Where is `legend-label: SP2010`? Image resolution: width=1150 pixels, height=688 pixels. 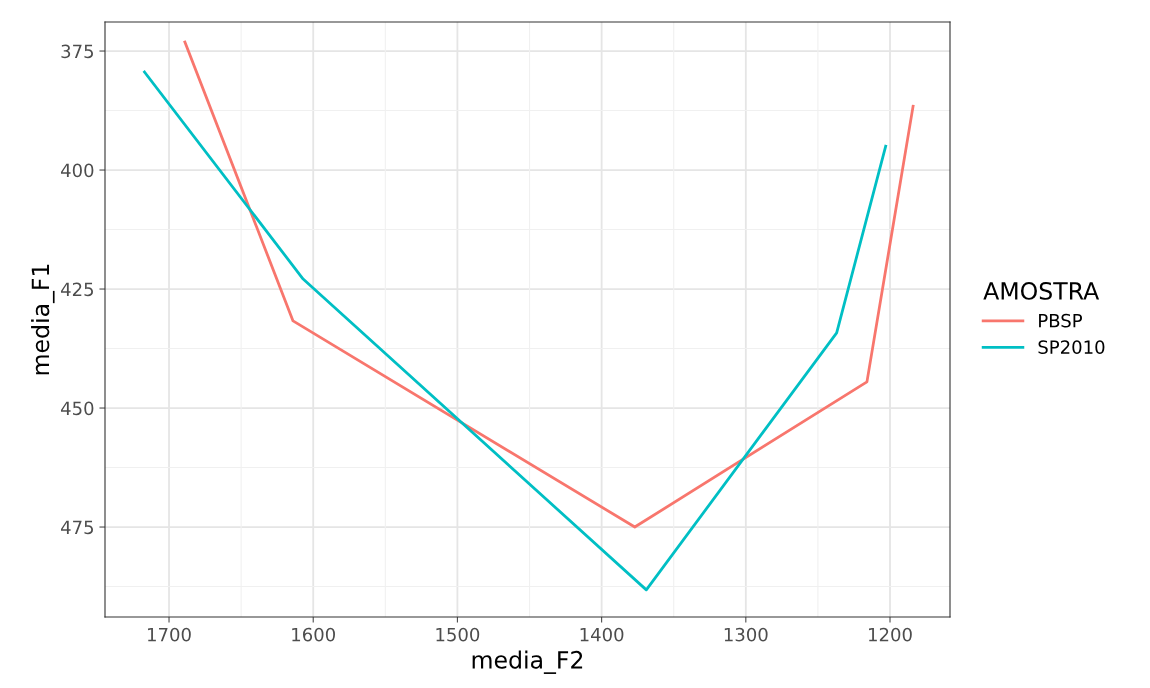
legend-label: SP2010 is located at coordinates (1071, 347).